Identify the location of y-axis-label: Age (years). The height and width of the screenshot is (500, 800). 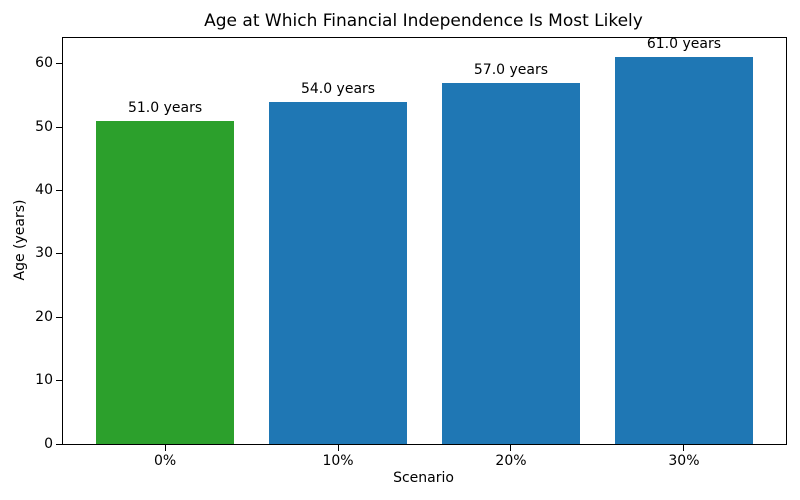
(20, 240).